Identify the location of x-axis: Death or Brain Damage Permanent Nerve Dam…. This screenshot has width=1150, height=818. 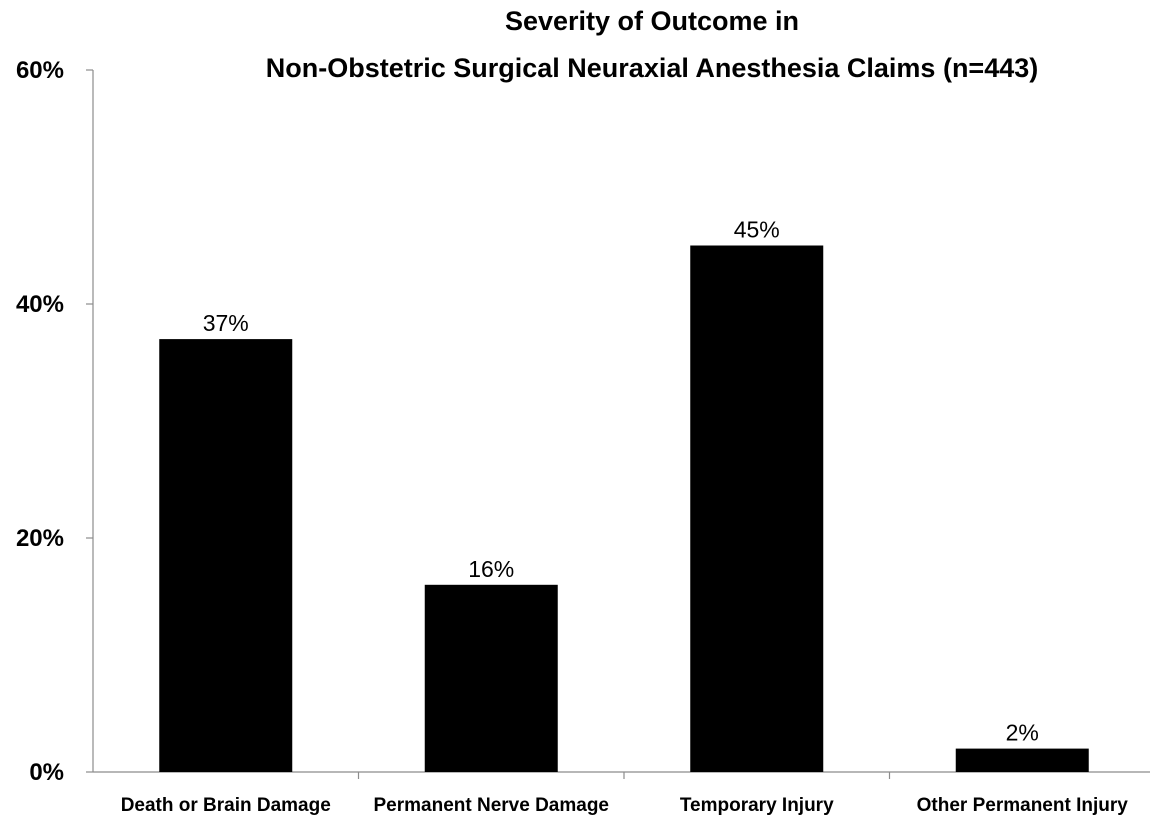
(621, 793).